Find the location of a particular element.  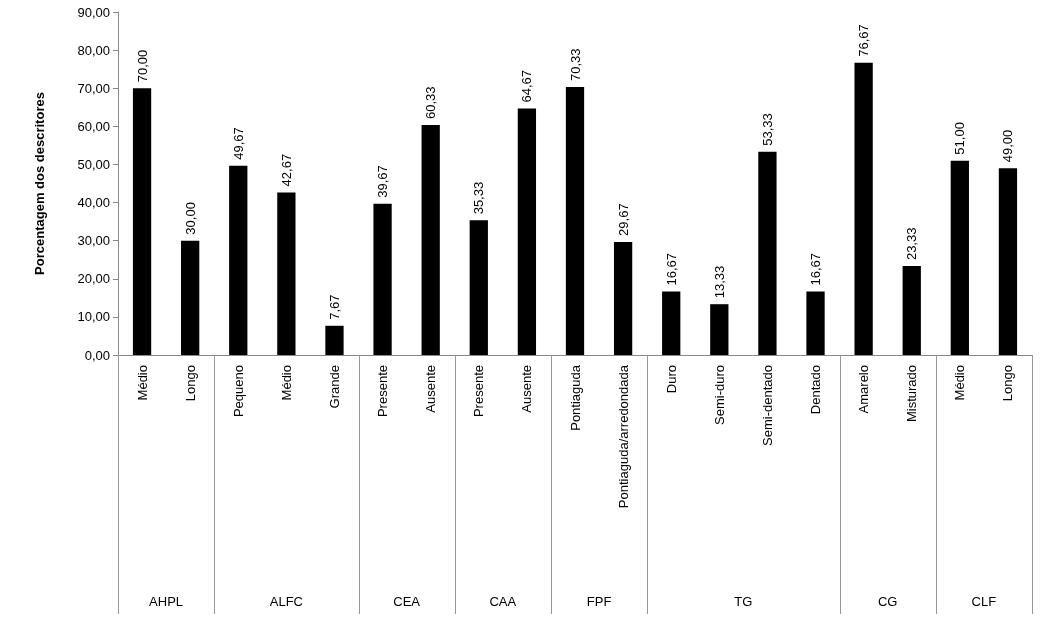

data-label: 53,33 is located at coordinates (767, 129).